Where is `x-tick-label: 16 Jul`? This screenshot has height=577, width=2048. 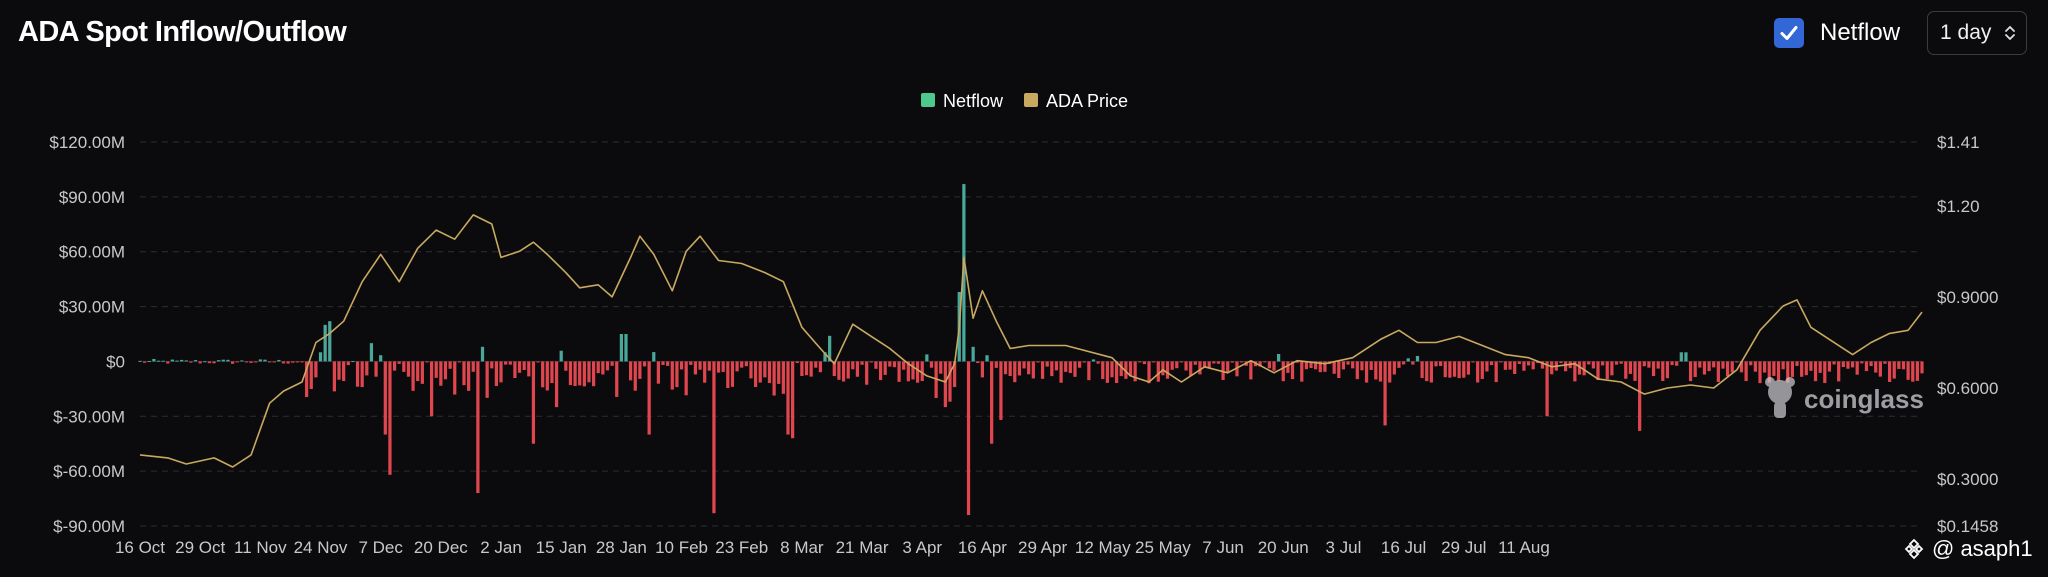
x-tick-label: 16 Jul is located at coordinates (1403, 547).